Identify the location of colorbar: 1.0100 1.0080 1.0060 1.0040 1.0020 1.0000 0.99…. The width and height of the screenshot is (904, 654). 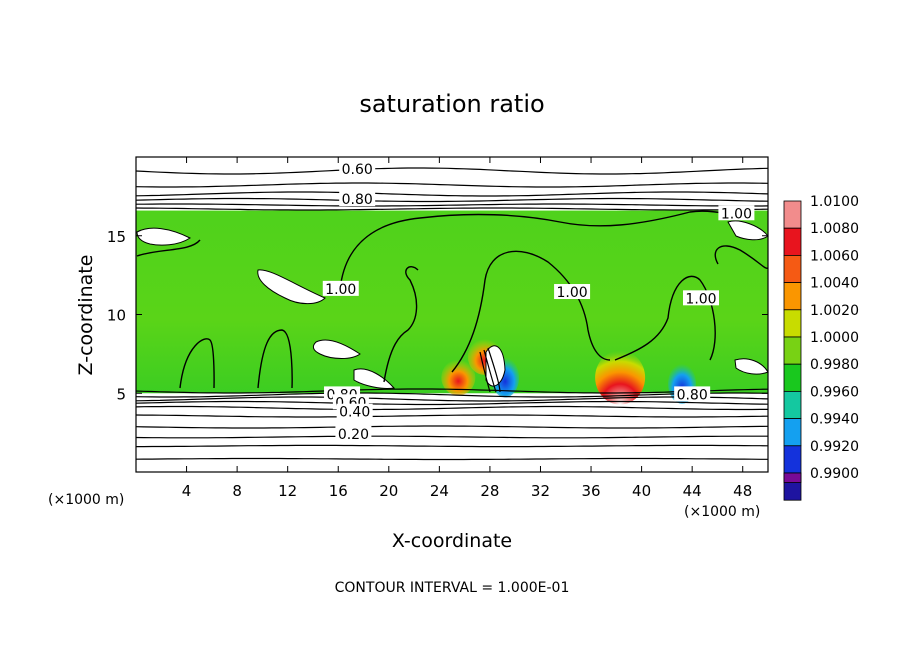
(821, 347).